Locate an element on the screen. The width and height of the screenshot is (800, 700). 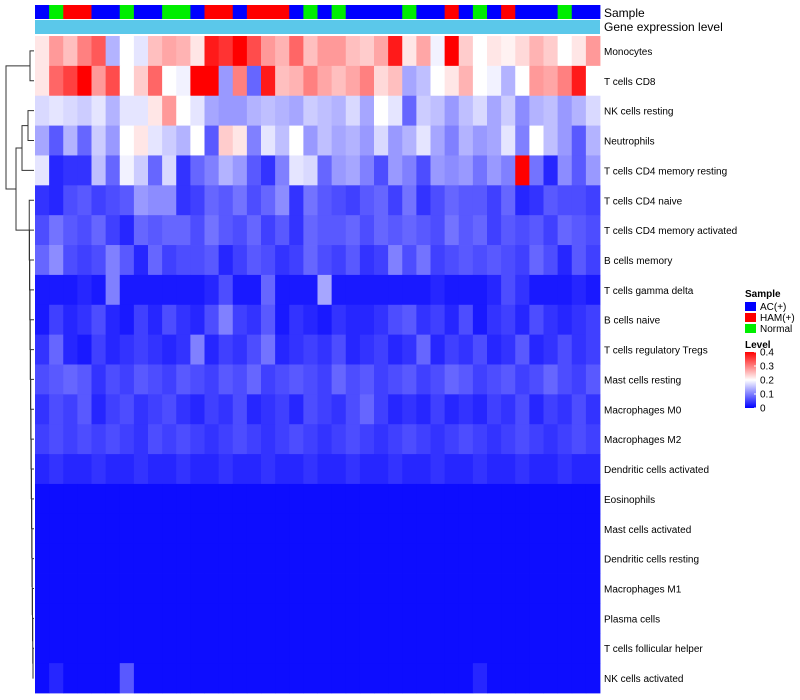
level-legend-tick-label: 0.2 is located at coordinates (767, 381).